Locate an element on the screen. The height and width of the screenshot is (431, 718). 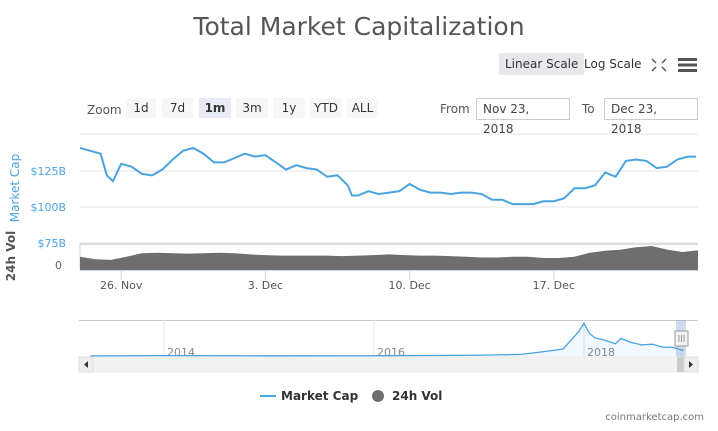
fullscreen-icon is located at coordinates (659, 65).